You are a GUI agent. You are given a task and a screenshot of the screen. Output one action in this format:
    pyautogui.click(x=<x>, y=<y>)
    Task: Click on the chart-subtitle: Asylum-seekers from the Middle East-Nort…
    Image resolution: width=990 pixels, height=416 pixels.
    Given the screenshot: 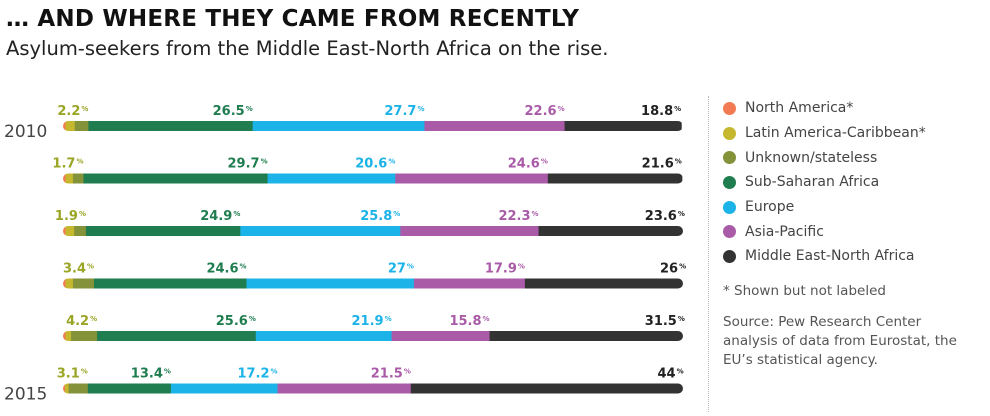 What is the action you would take?
    pyautogui.click(x=307, y=48)
    